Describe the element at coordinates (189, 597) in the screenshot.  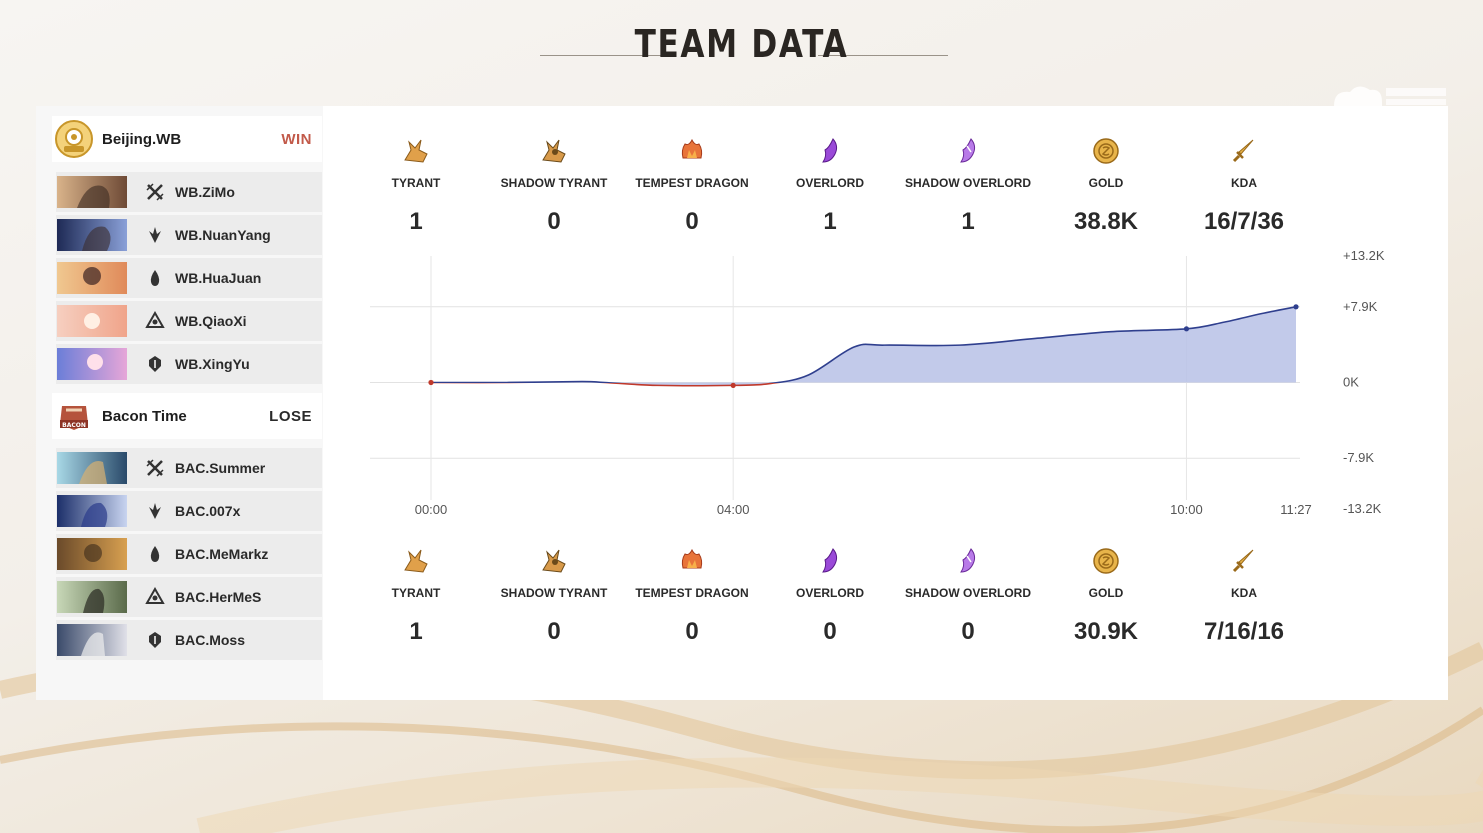
I see `player-row: BAC.HerMeS` at that location.